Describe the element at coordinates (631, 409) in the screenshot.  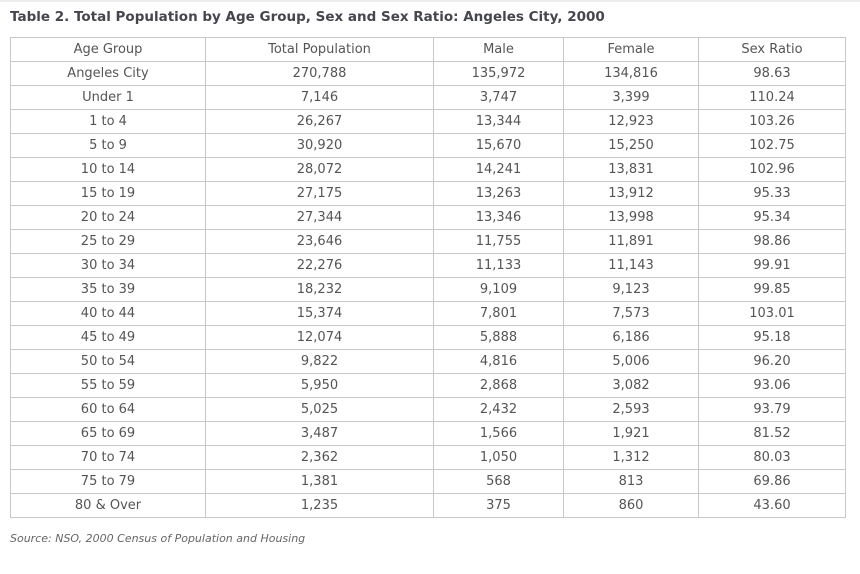
I see `cell-female: 2,593` at that location.